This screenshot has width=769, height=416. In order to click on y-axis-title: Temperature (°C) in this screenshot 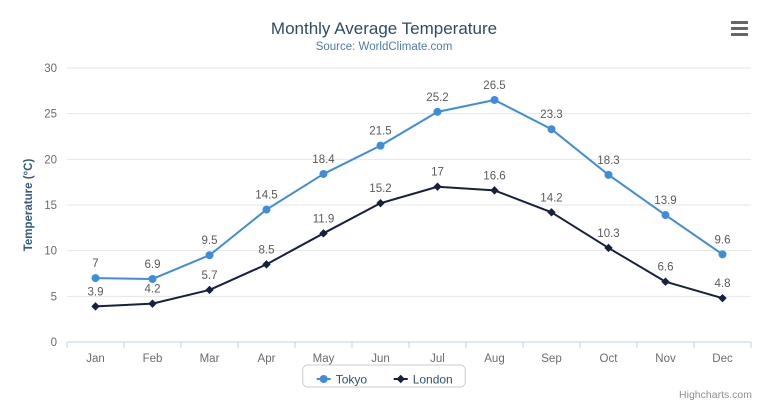, I will do `click(29, 205)`.